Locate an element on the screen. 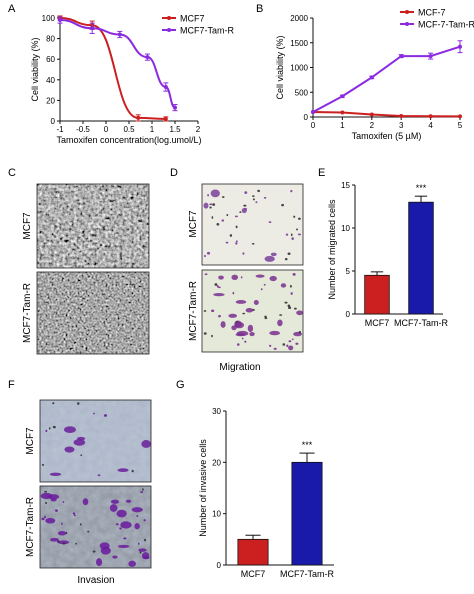 The width and height of the screenshot is (474, 594). panel-label-f: F is located at coordinates (11, 385).